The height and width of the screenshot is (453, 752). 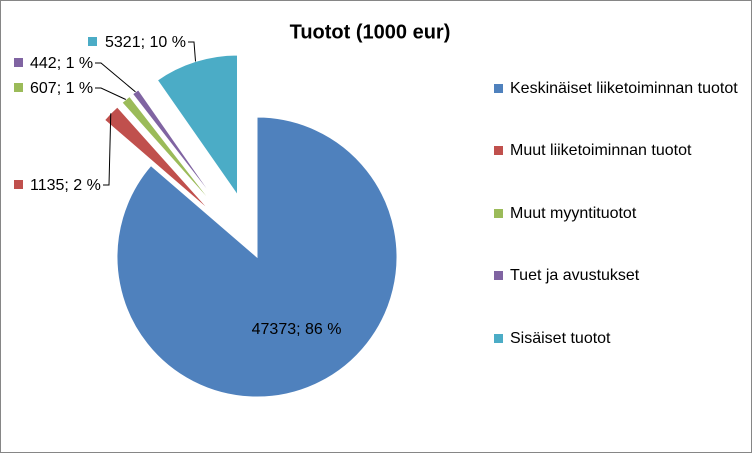 I want to click on legend-label: Keskinäiset liiketoiminnan tuotot, so click(x=624, y=88).